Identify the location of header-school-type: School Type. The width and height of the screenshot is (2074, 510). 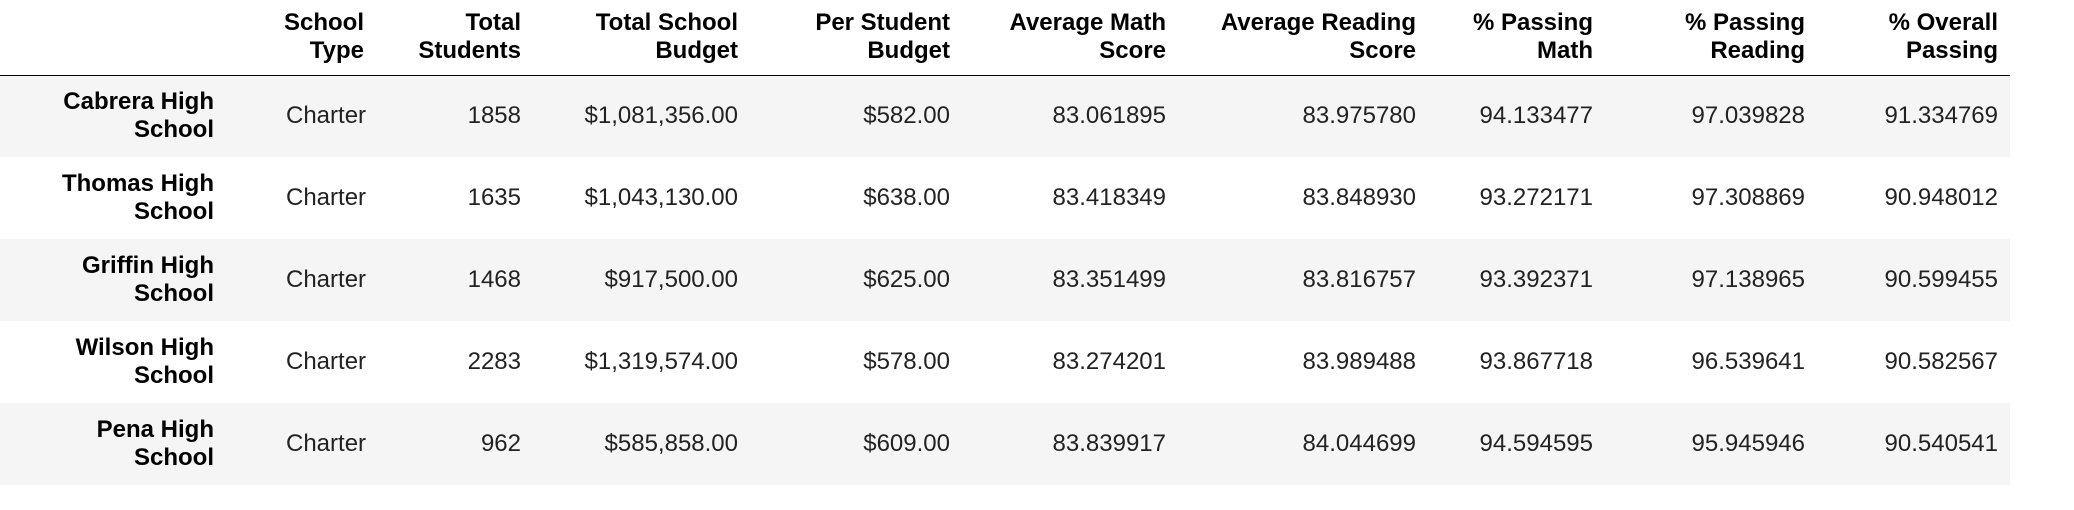
(301, 38).